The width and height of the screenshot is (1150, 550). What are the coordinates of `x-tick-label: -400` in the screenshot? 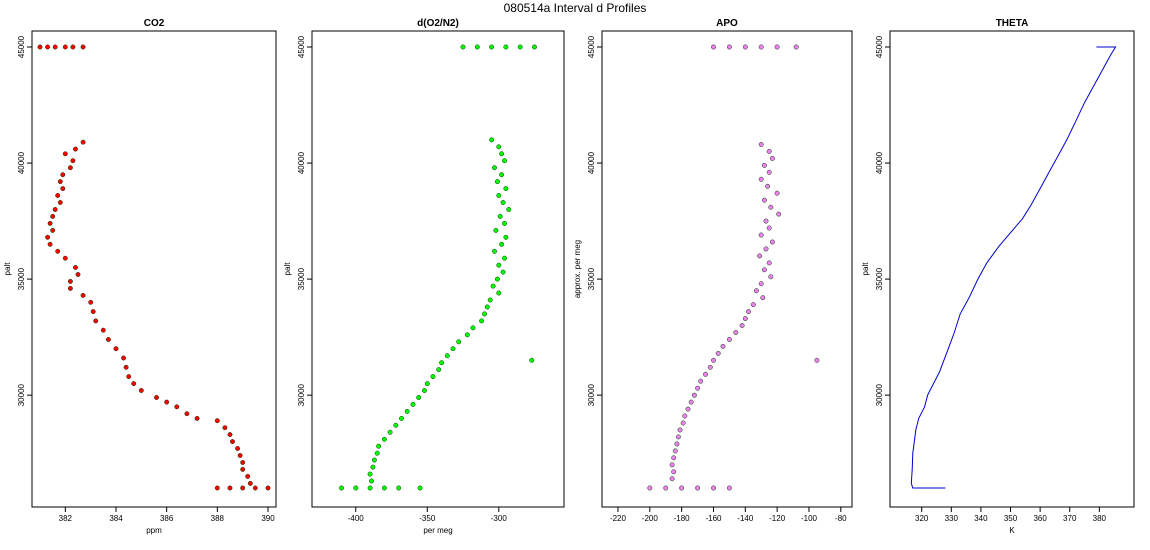 It's located at (356, 518).